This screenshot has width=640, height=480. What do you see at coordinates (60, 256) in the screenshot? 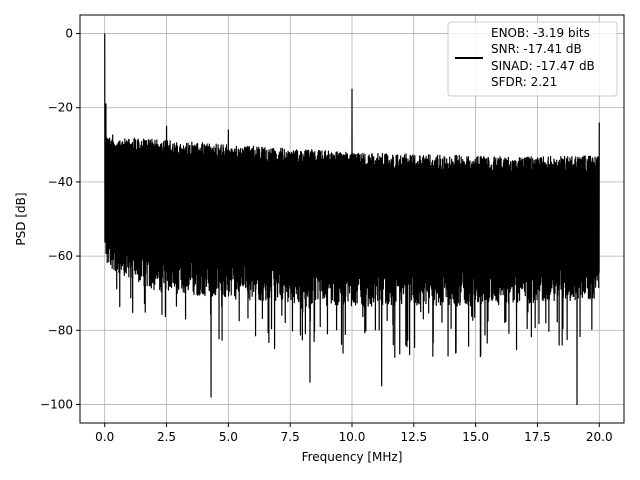
I see `y-tick-label-3: −60` at bounding box center [60, 256].